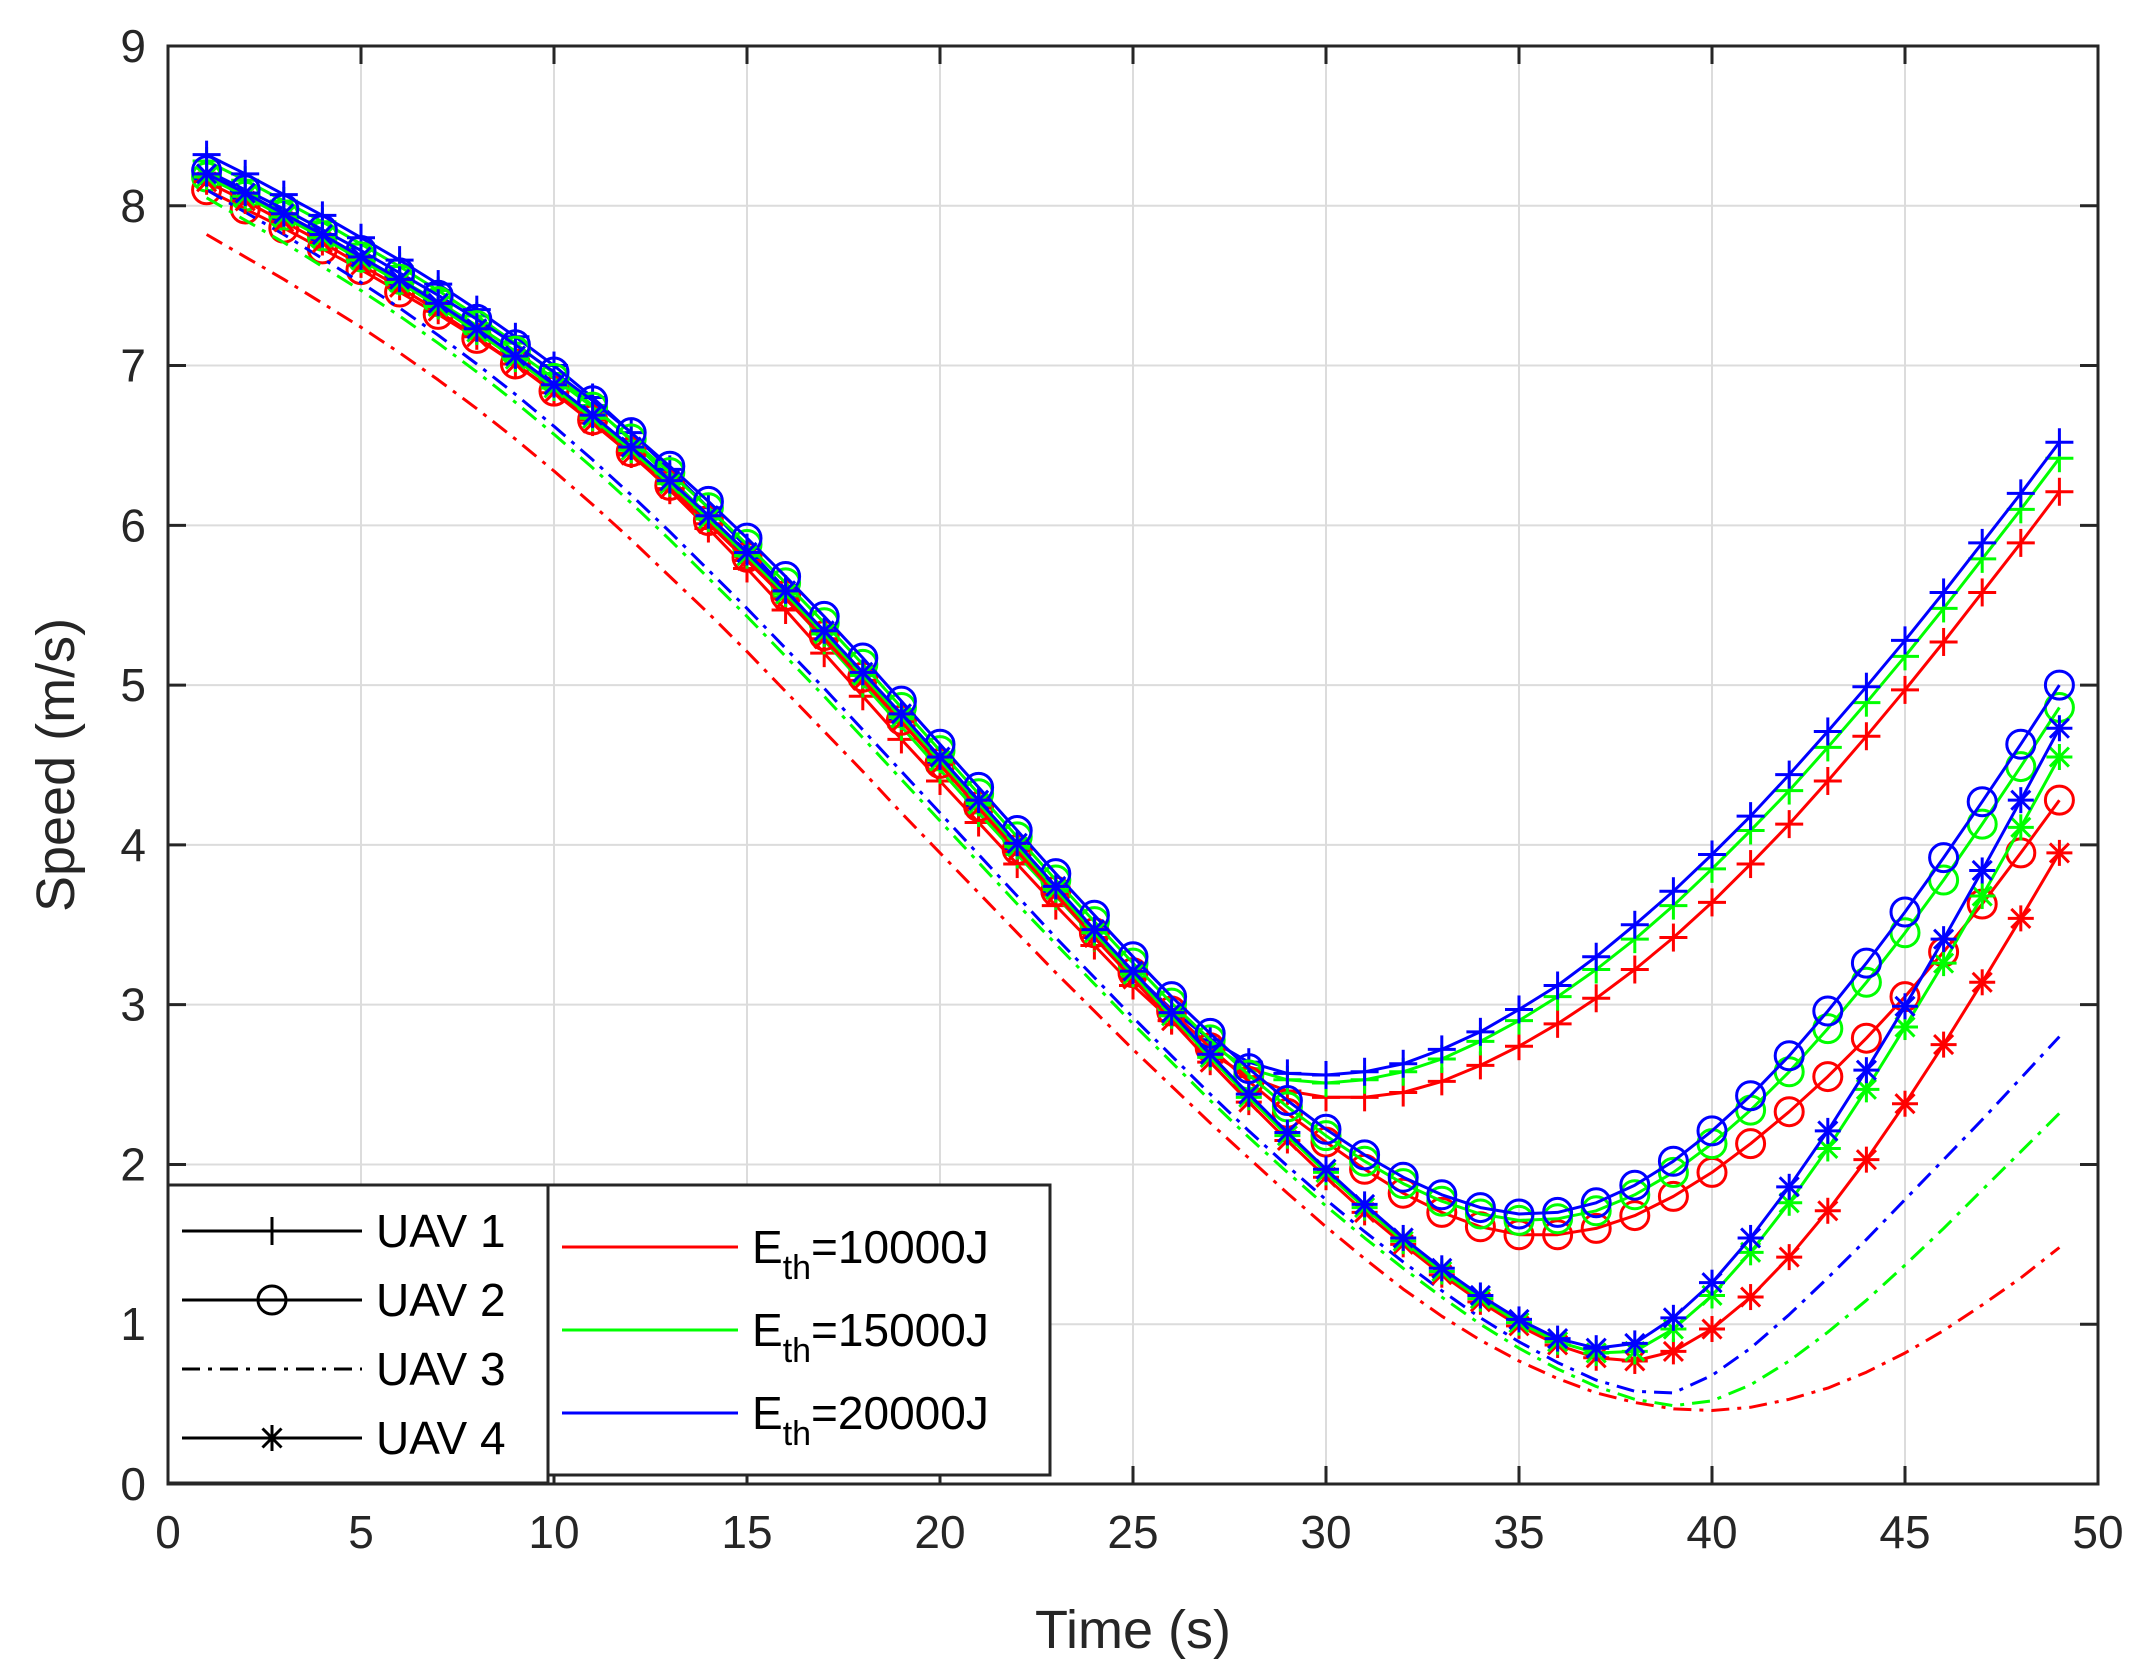  Describe the element at coordinates (344, 1369) in the screenshot. I see `legend-uav-entry: UAV 3` at that location.